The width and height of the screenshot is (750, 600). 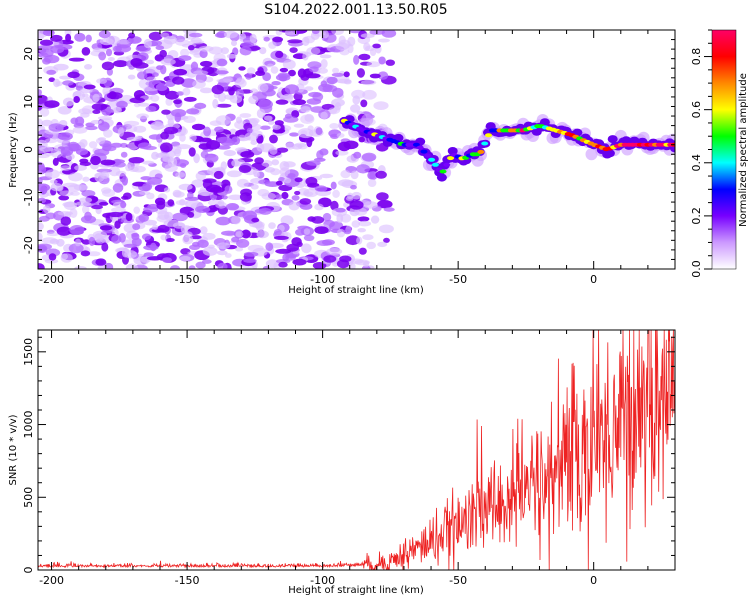 I want to click on ridge-core, so click(x=488, y=135).